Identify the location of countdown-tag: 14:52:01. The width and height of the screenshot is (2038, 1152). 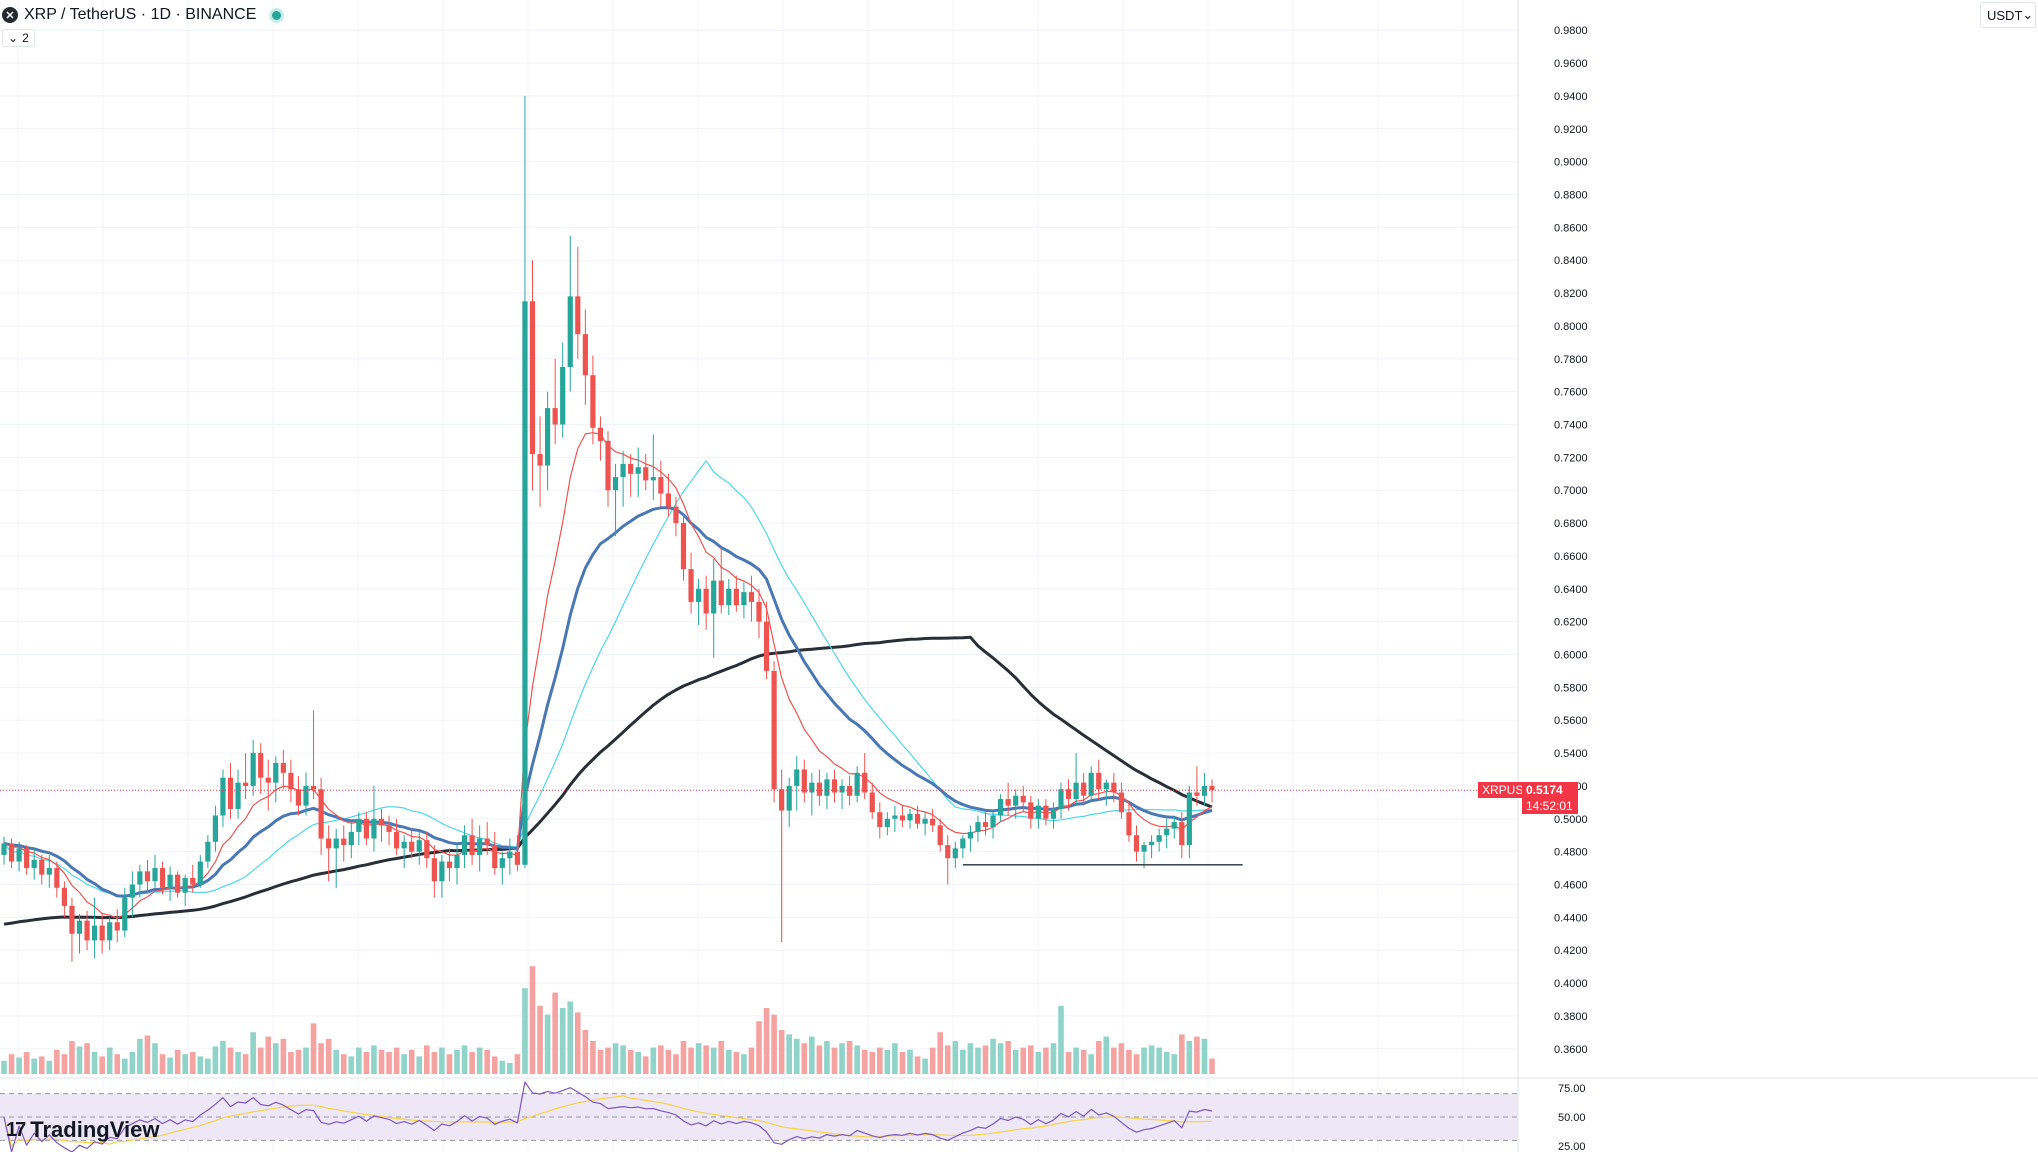
(1550, 806).